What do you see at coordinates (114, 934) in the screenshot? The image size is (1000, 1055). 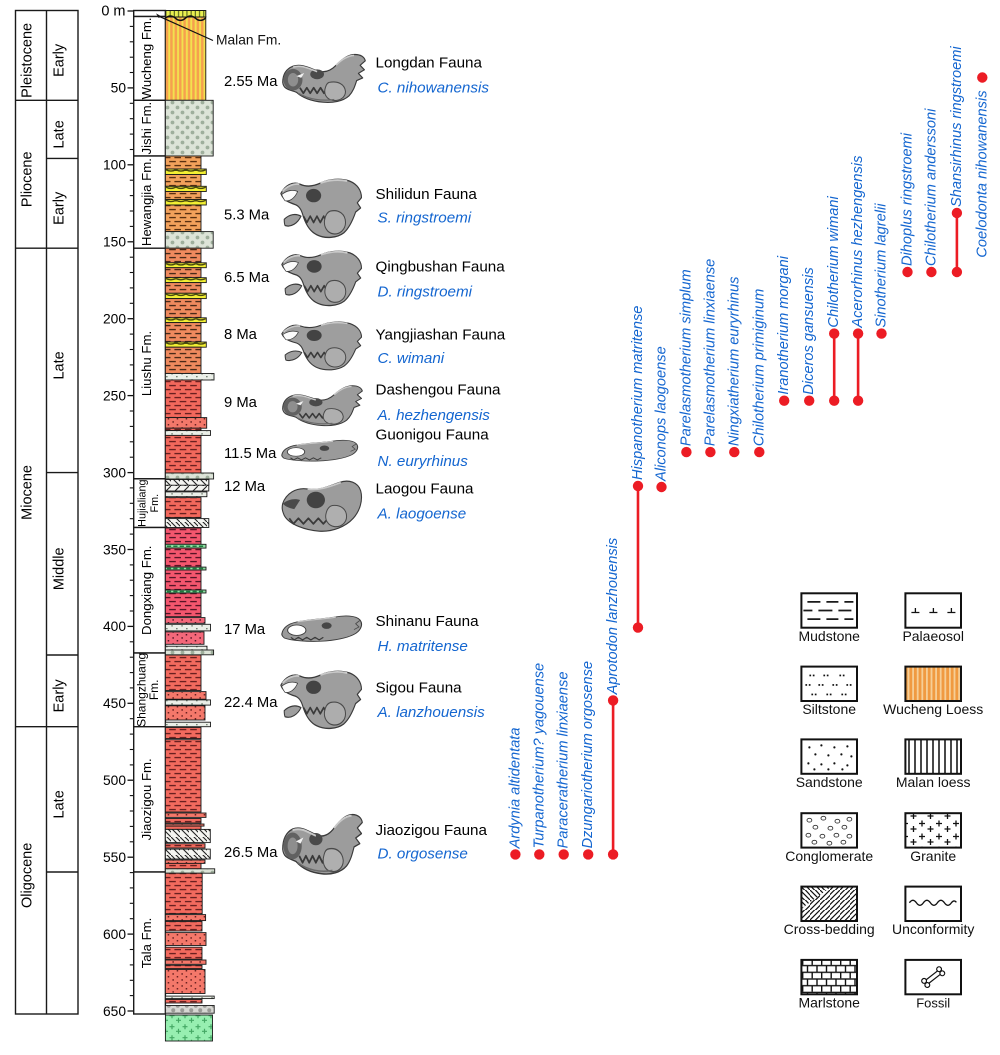 I see `svg-text: 600` at bounding box center [114, 934].